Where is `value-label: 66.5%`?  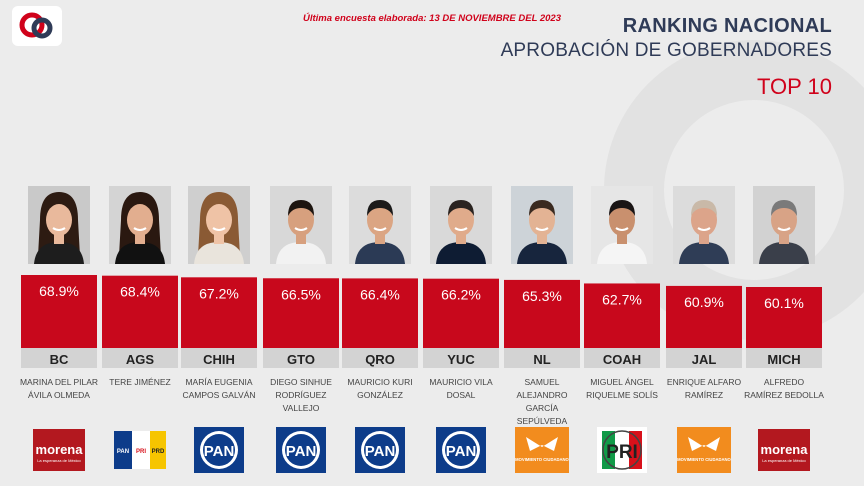
value-label: 66.5% is located at coordinates (301, 294).